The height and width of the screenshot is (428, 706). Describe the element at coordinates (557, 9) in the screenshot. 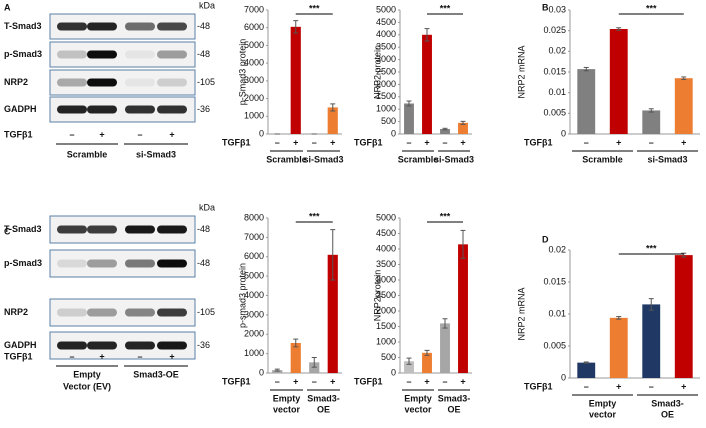

I see `y-tick-label: 0.03` at that location.